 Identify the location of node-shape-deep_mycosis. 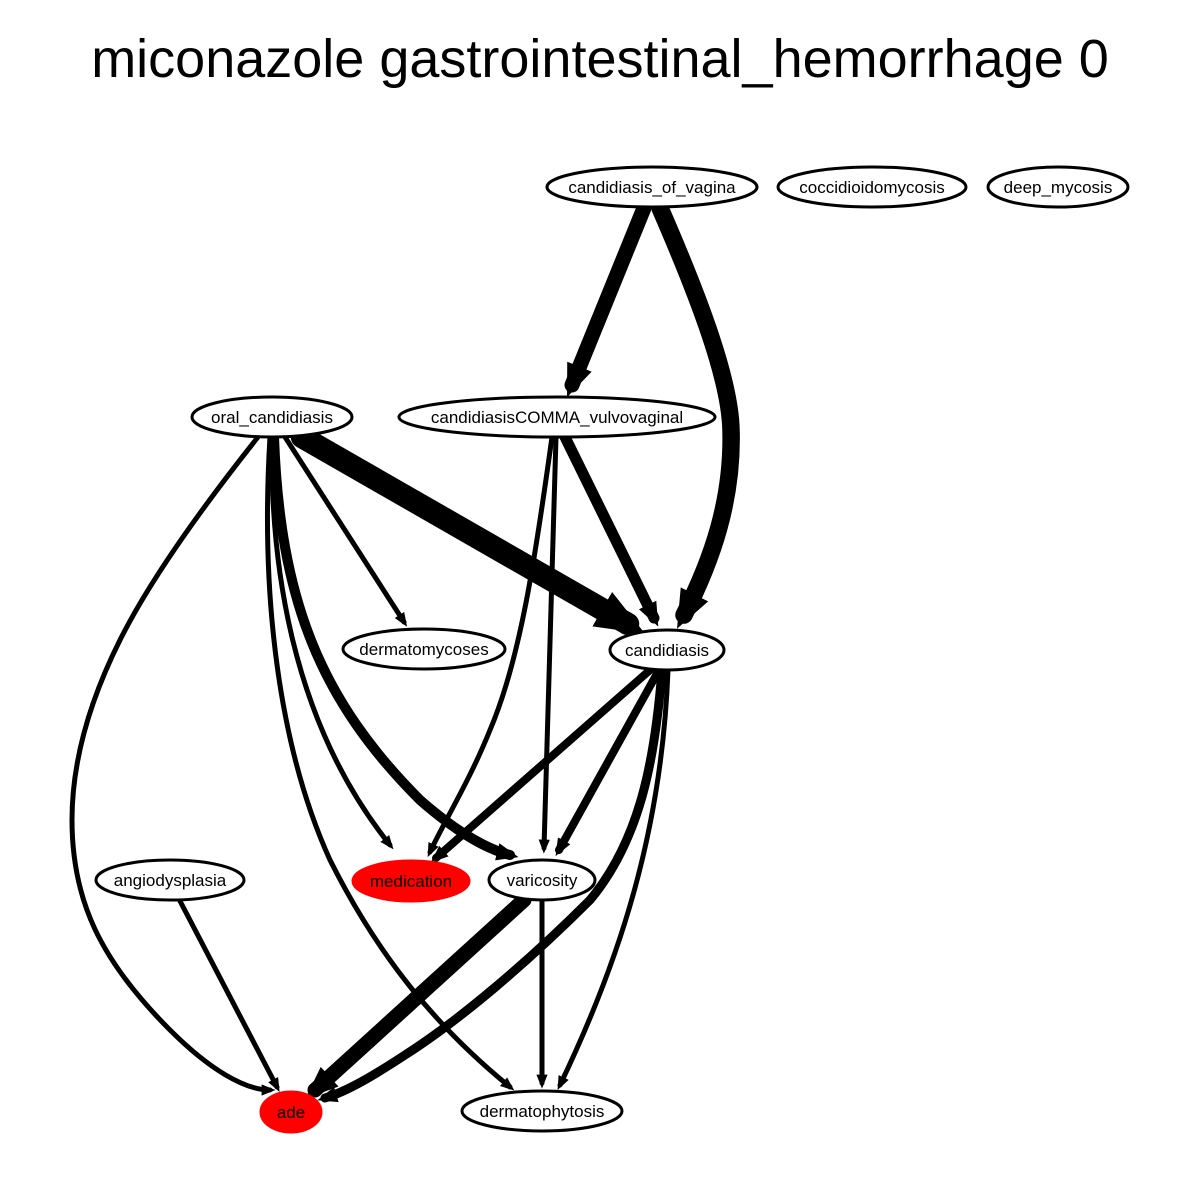
(1058, 187).